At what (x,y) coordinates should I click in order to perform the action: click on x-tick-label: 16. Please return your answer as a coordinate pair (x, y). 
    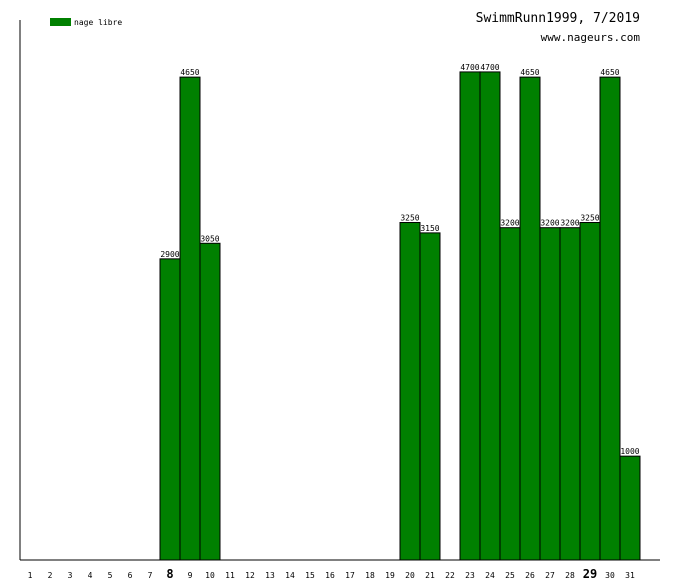
    Looking at the image, I should click on (330, 575).